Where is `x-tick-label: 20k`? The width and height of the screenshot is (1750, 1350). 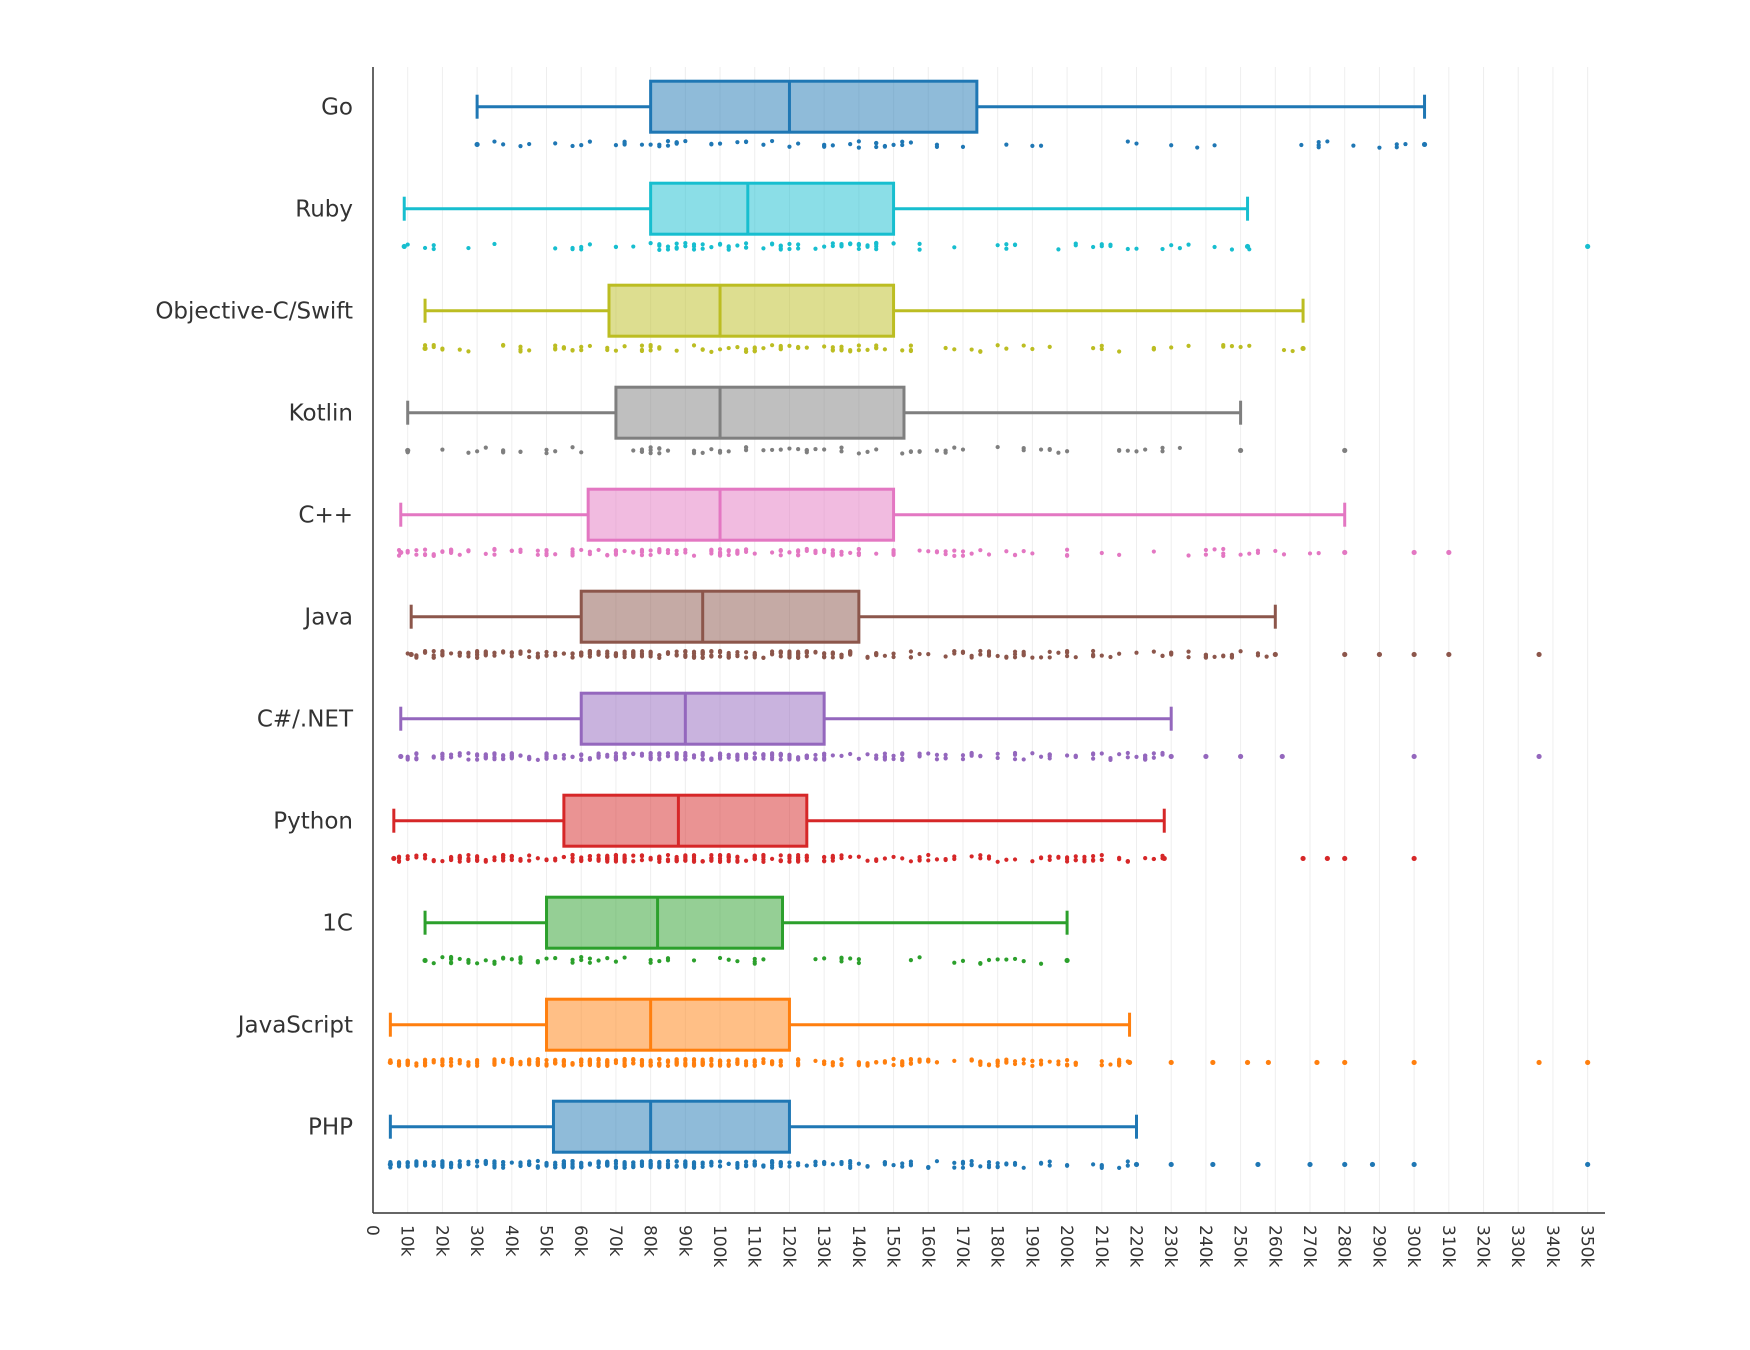 x-tick-label: 20k is located at coordinates (441, 1241).